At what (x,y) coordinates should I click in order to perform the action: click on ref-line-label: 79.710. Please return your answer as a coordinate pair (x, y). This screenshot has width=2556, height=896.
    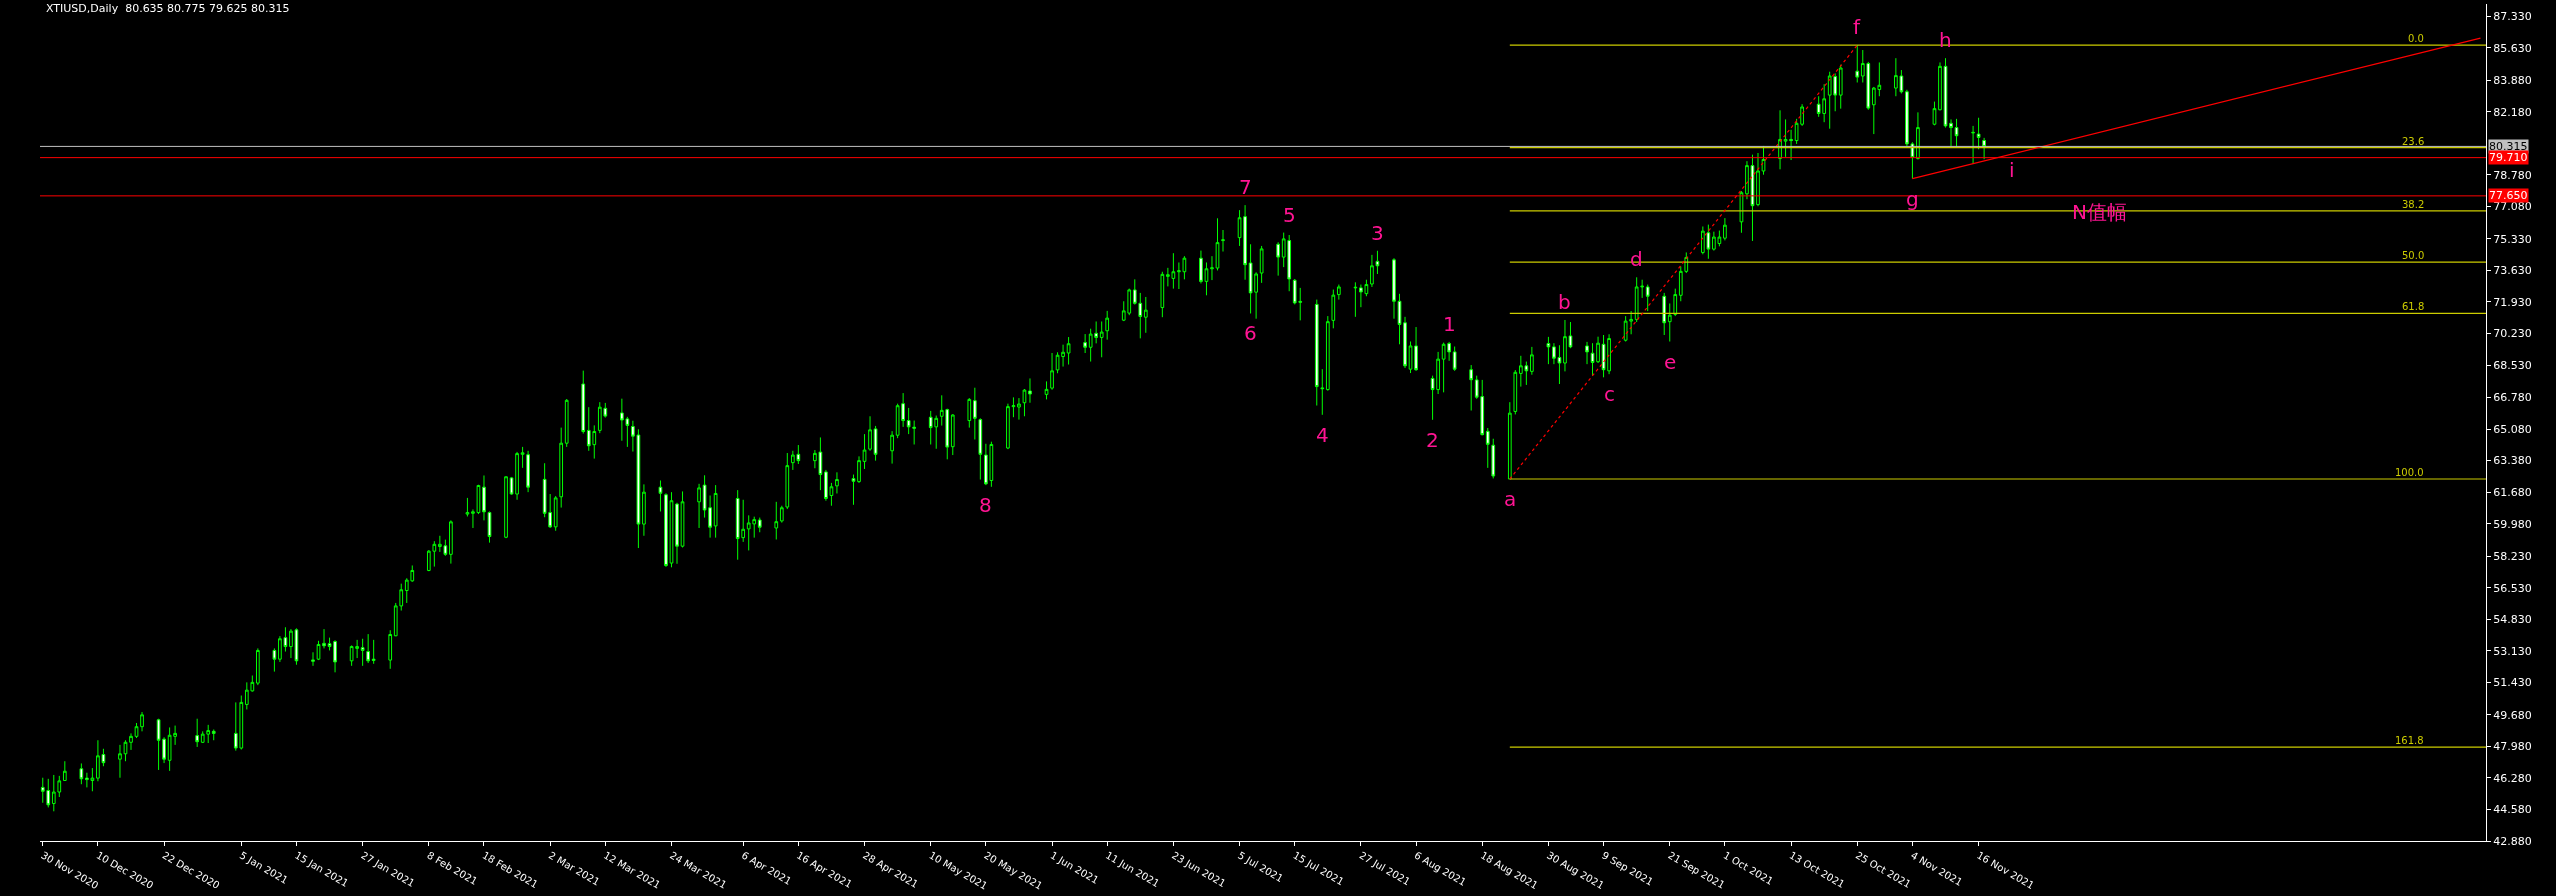
    Looking at the image, I should click on (2508, 157).